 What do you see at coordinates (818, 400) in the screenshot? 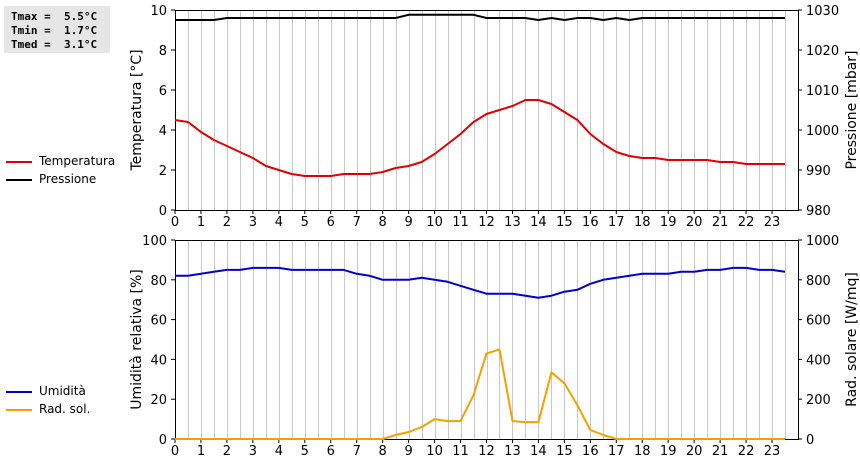
I see `y-tick-label-right: 200` at bounding box center [818, 400].